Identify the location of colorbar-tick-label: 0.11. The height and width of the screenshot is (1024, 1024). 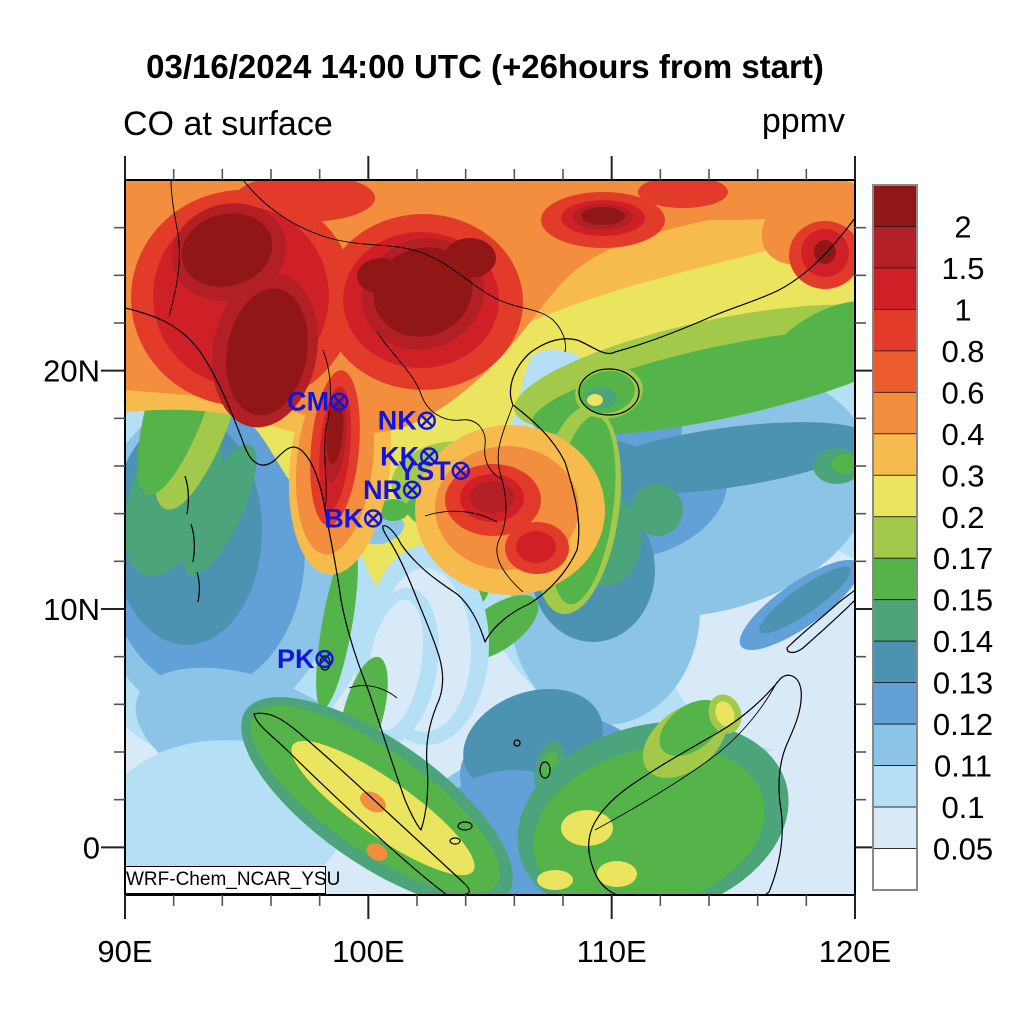
(963, 766).